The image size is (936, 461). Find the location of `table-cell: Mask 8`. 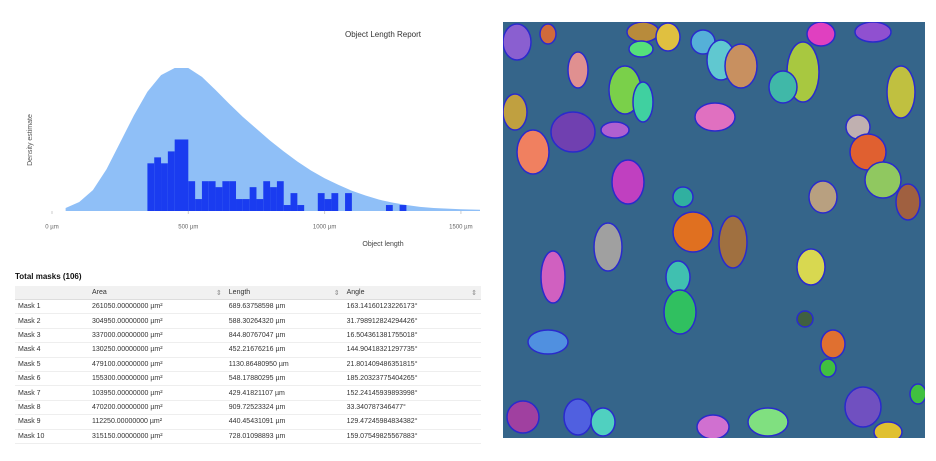

table-cell: Mask 8 is located at coordinates (52, 408).